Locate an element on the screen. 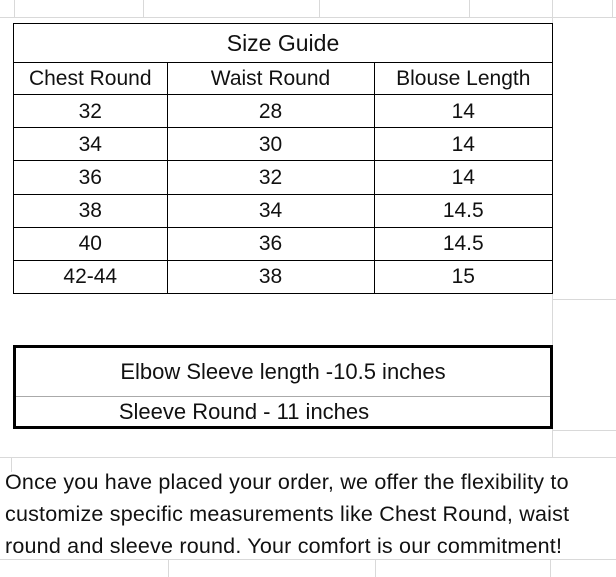 This screenshot has width=616, height=577. table-row: 34 30 14 is located at coordinates (283, 145).